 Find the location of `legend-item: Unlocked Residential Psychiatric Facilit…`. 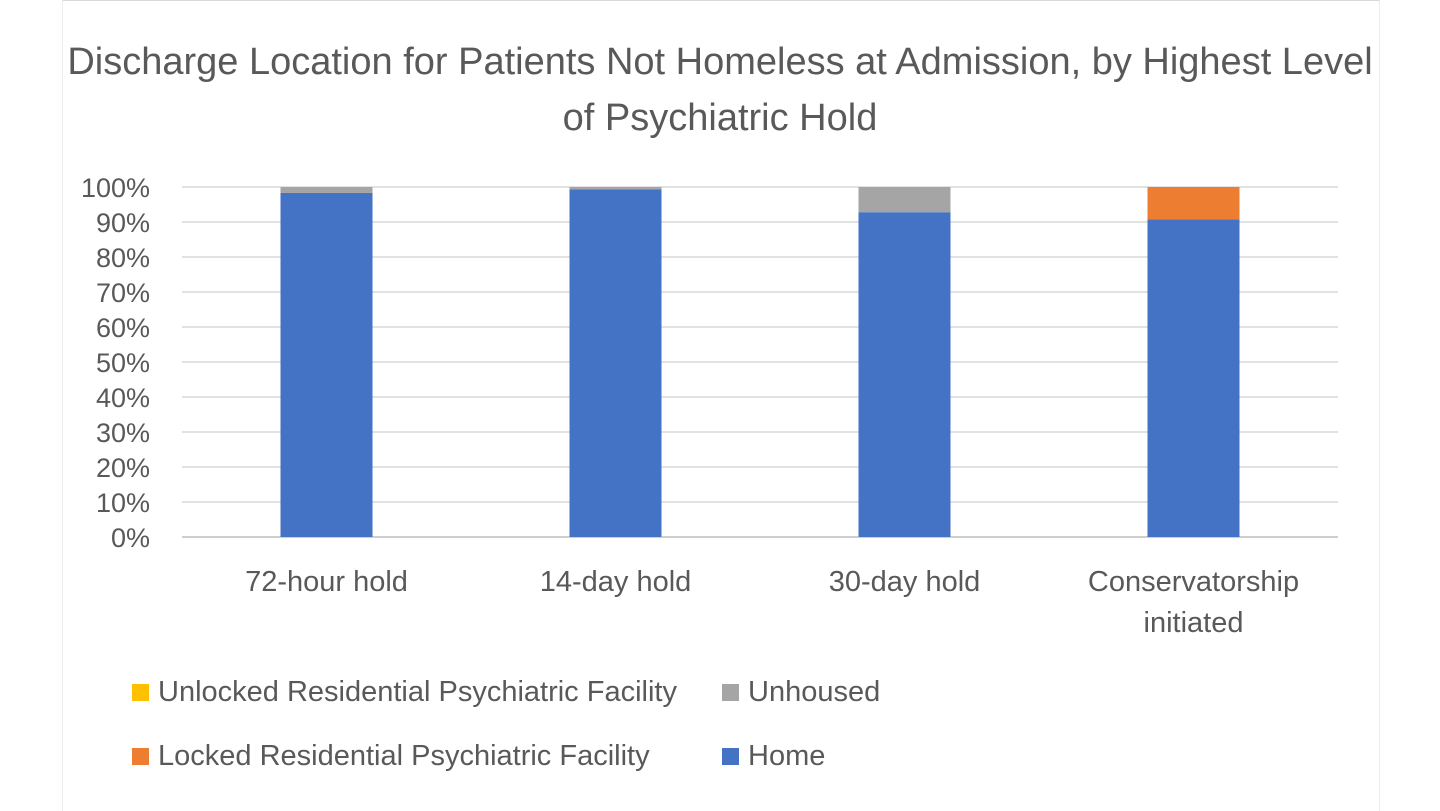

legend-item: Unlocked Residential Psychiatric Facilit… is located at coordinates (404, 692).